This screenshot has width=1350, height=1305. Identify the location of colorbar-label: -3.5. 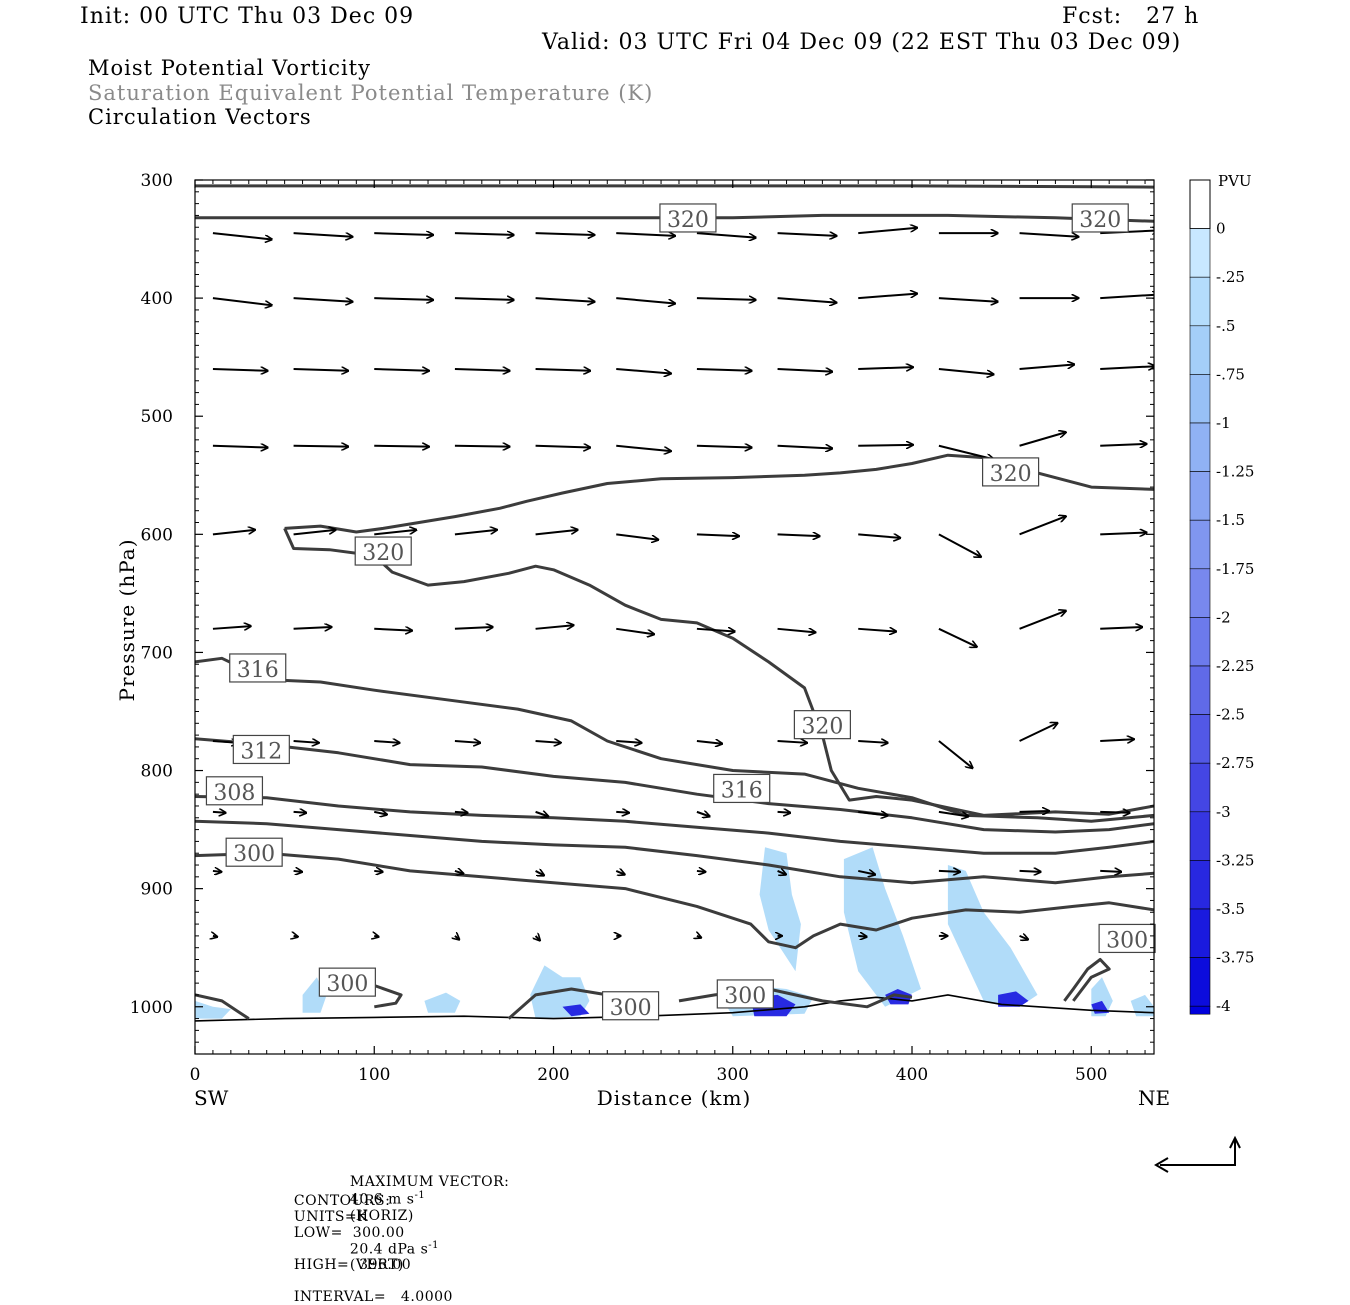
(1230, 909).